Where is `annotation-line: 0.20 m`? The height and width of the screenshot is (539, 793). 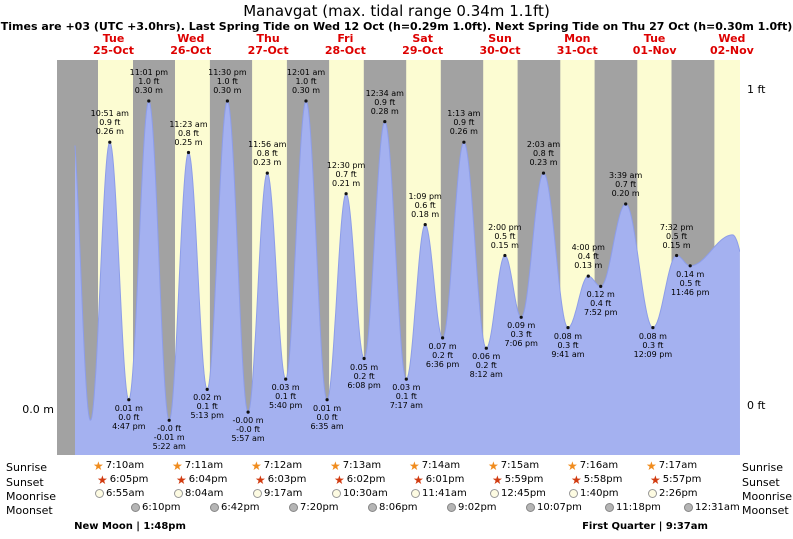 annotation-line: 0.20 m is located at coordinates (625, 193).